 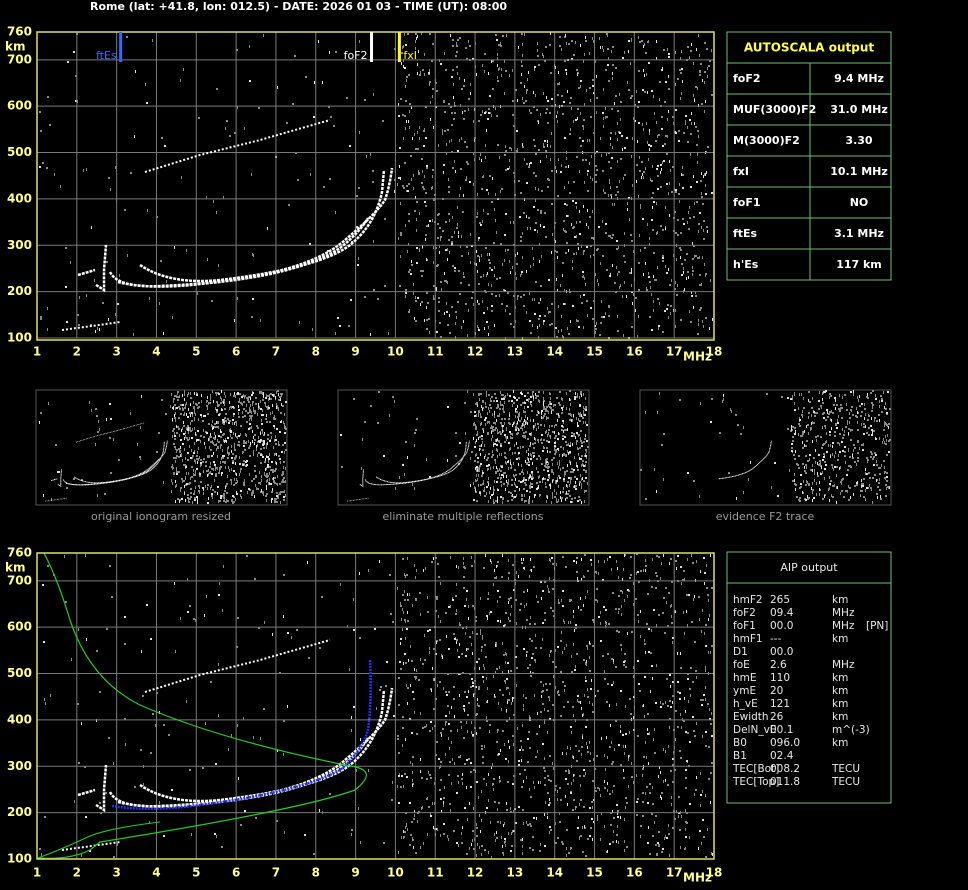 I want to click on aip-cell: 00.0, so click(x=781, y=626).